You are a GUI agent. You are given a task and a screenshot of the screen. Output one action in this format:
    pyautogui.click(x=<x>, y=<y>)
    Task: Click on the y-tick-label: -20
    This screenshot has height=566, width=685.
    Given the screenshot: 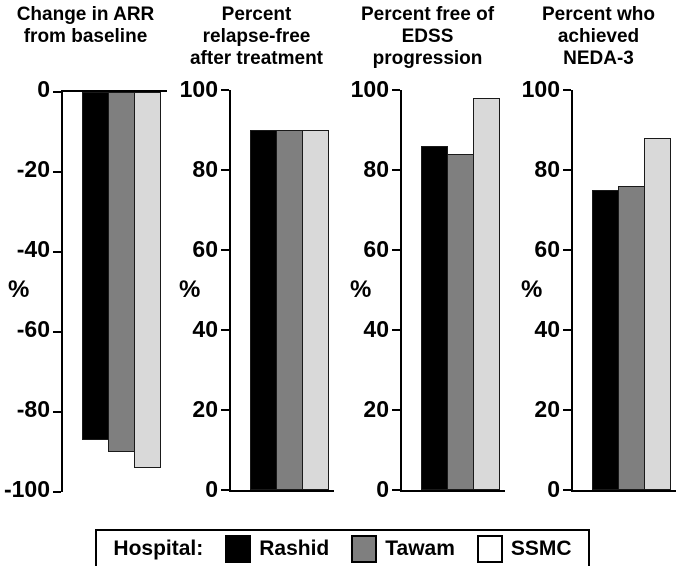 What is the action you would take?
    pyautogui.click(x=33, y=169)
    